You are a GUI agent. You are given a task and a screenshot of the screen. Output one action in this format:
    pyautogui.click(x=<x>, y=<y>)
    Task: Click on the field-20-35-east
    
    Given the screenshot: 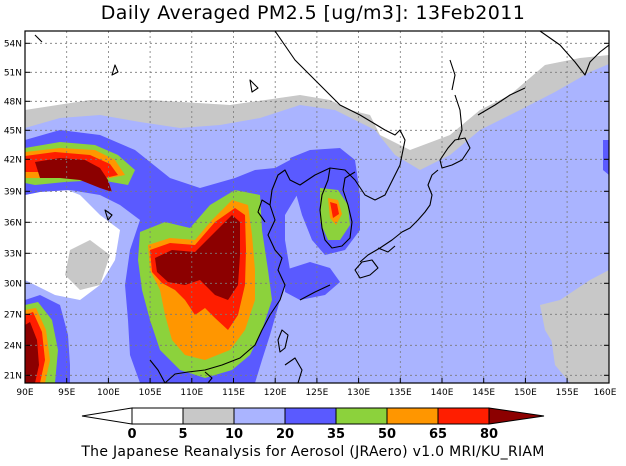 What is the action you would take?
    pyautogui.click(x=606, y=157)
    